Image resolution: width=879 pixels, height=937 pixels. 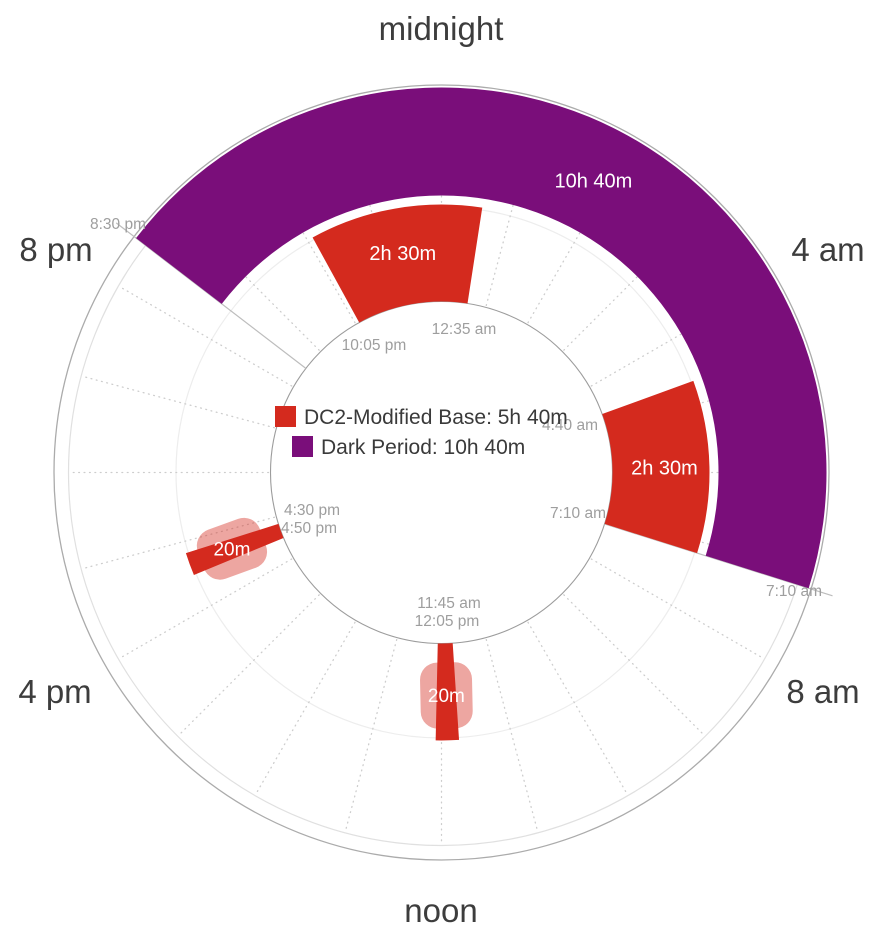 I want to click on time-label: 4:50 pm, so click(x=309, y=528).